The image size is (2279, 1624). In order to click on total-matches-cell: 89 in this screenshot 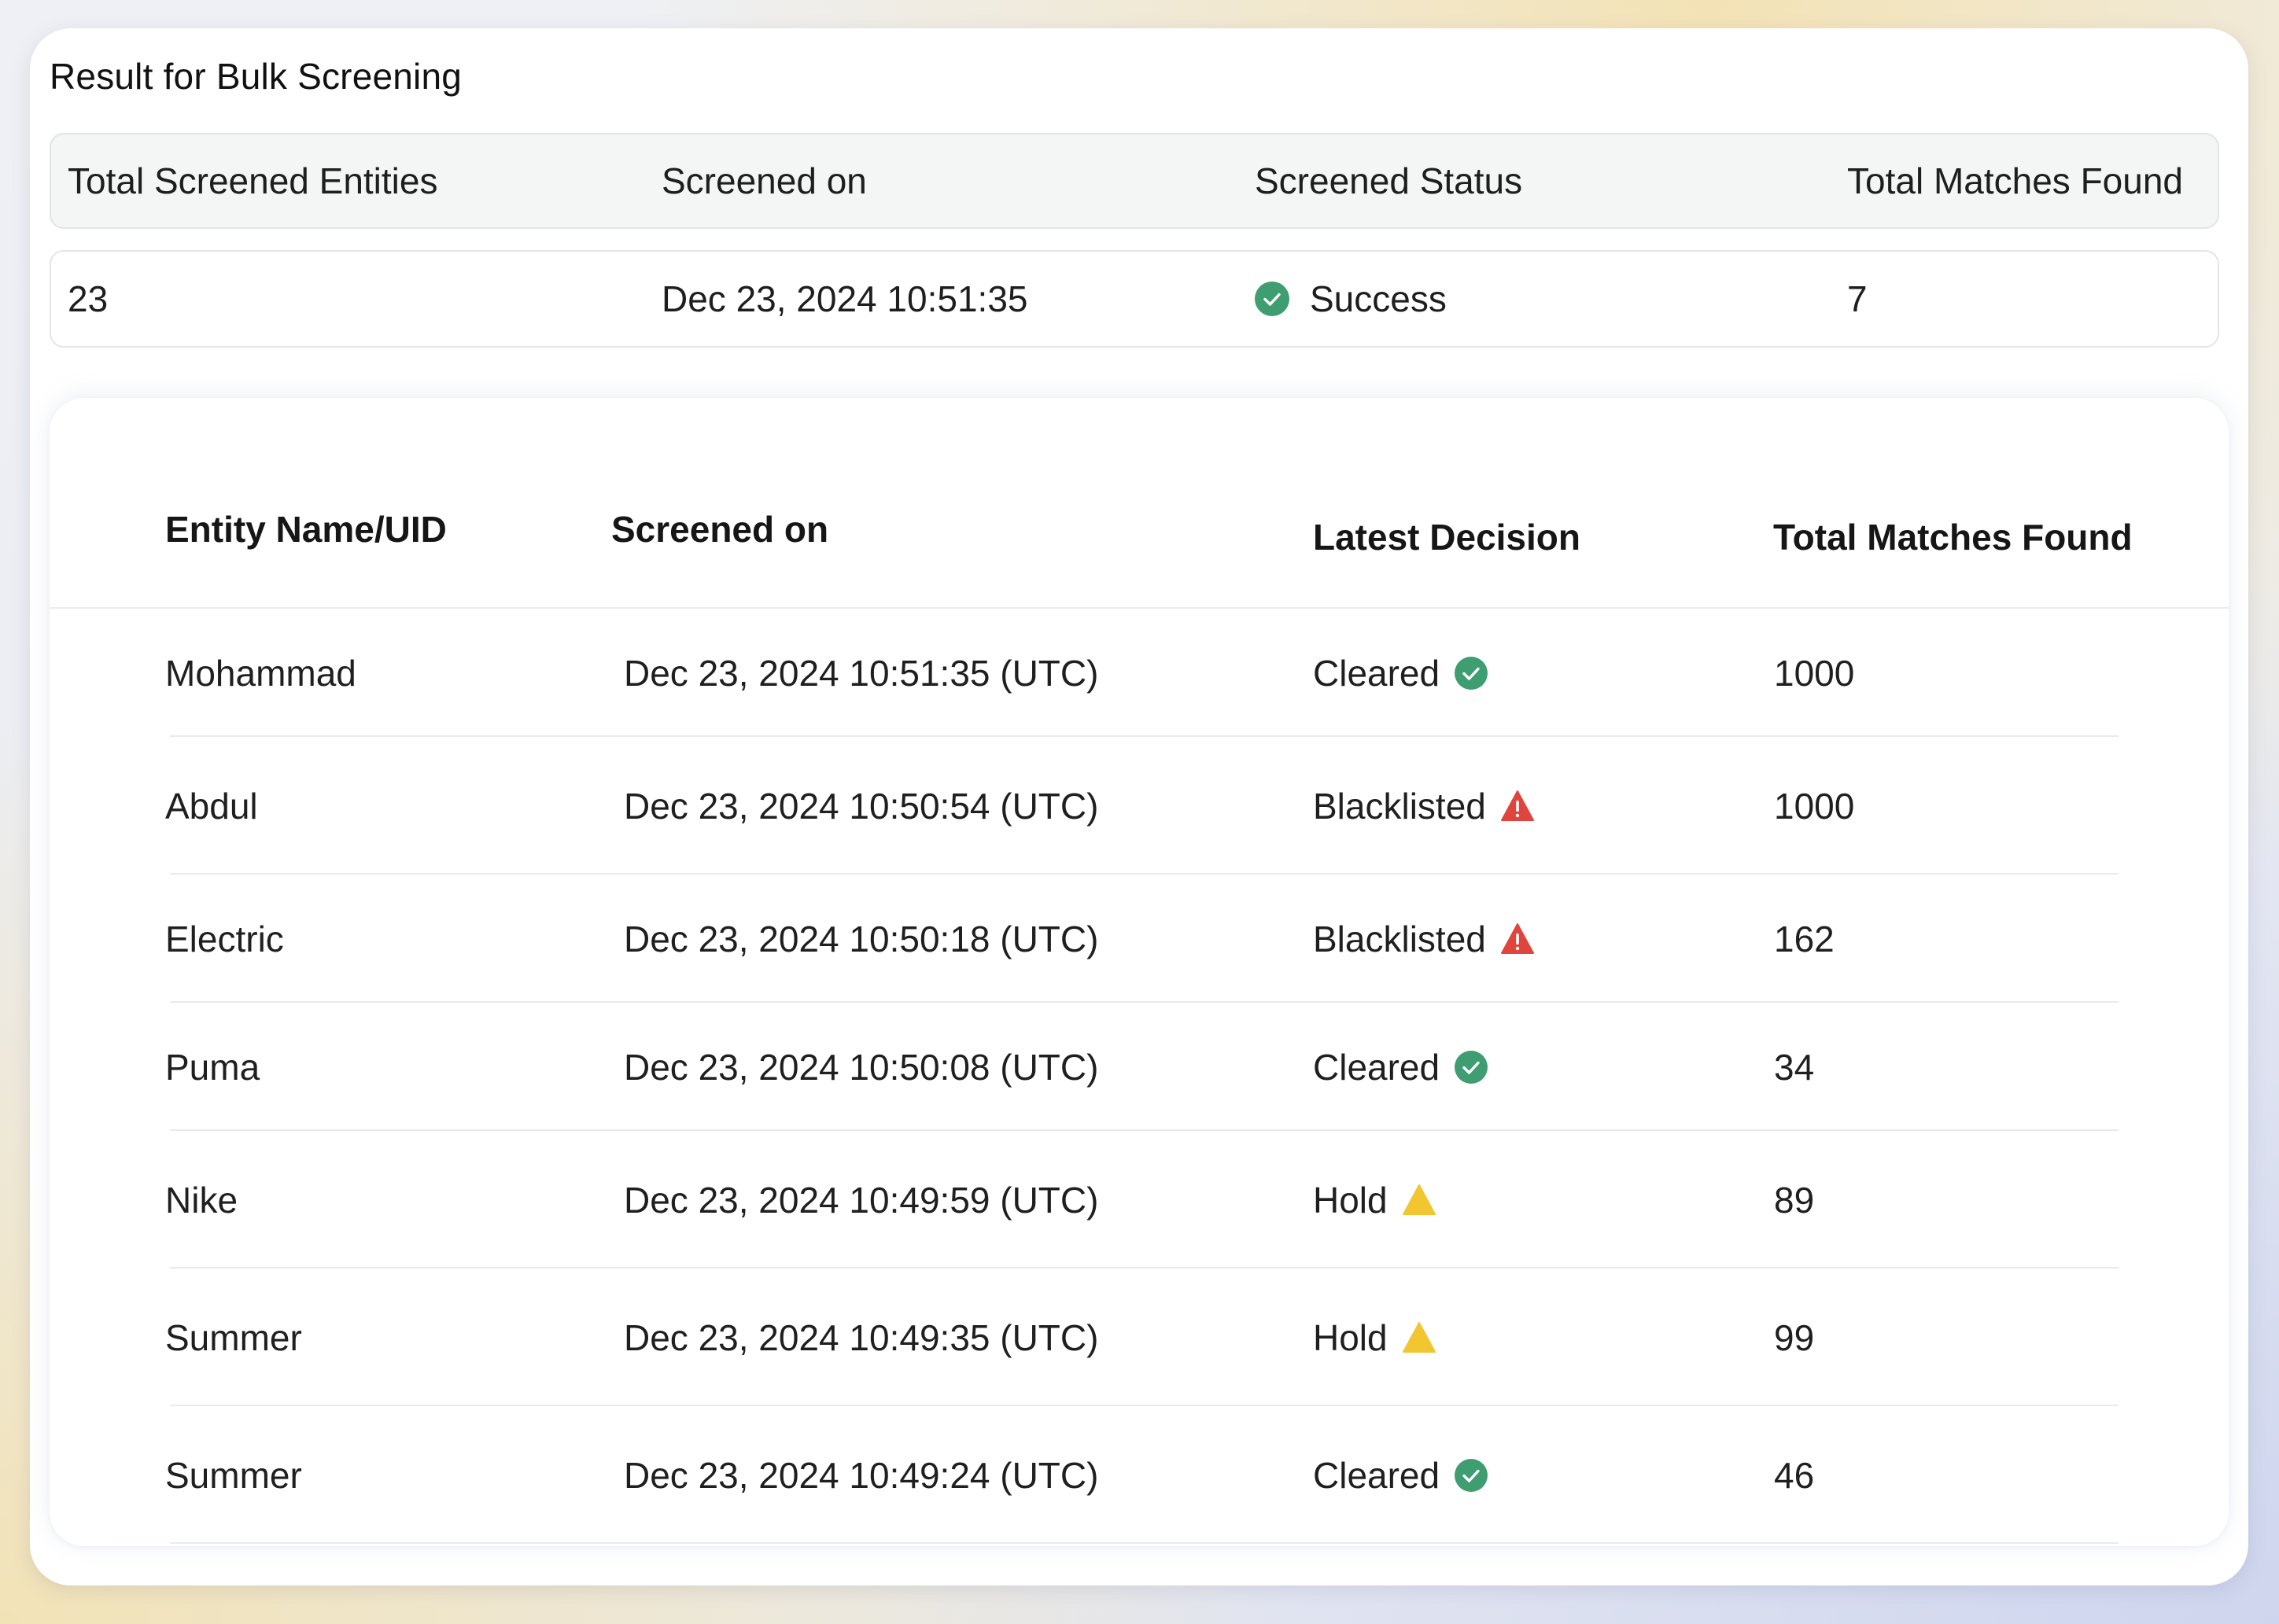, I will do `click(1795, 1200)`.